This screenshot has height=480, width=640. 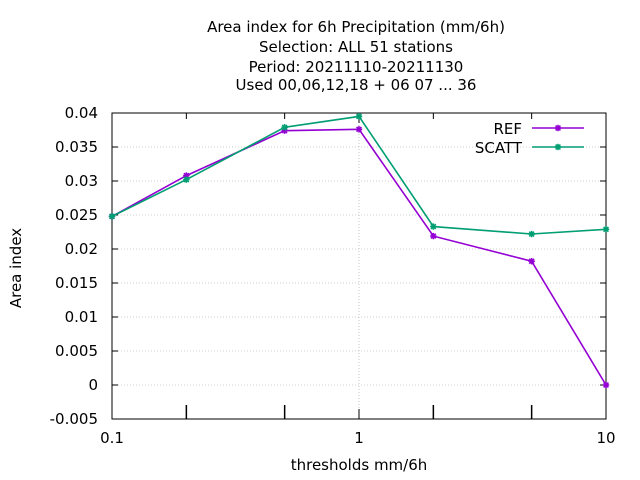 I want to click on x-axis-label: thresholds mm/6h, so click(x=359, y=465).